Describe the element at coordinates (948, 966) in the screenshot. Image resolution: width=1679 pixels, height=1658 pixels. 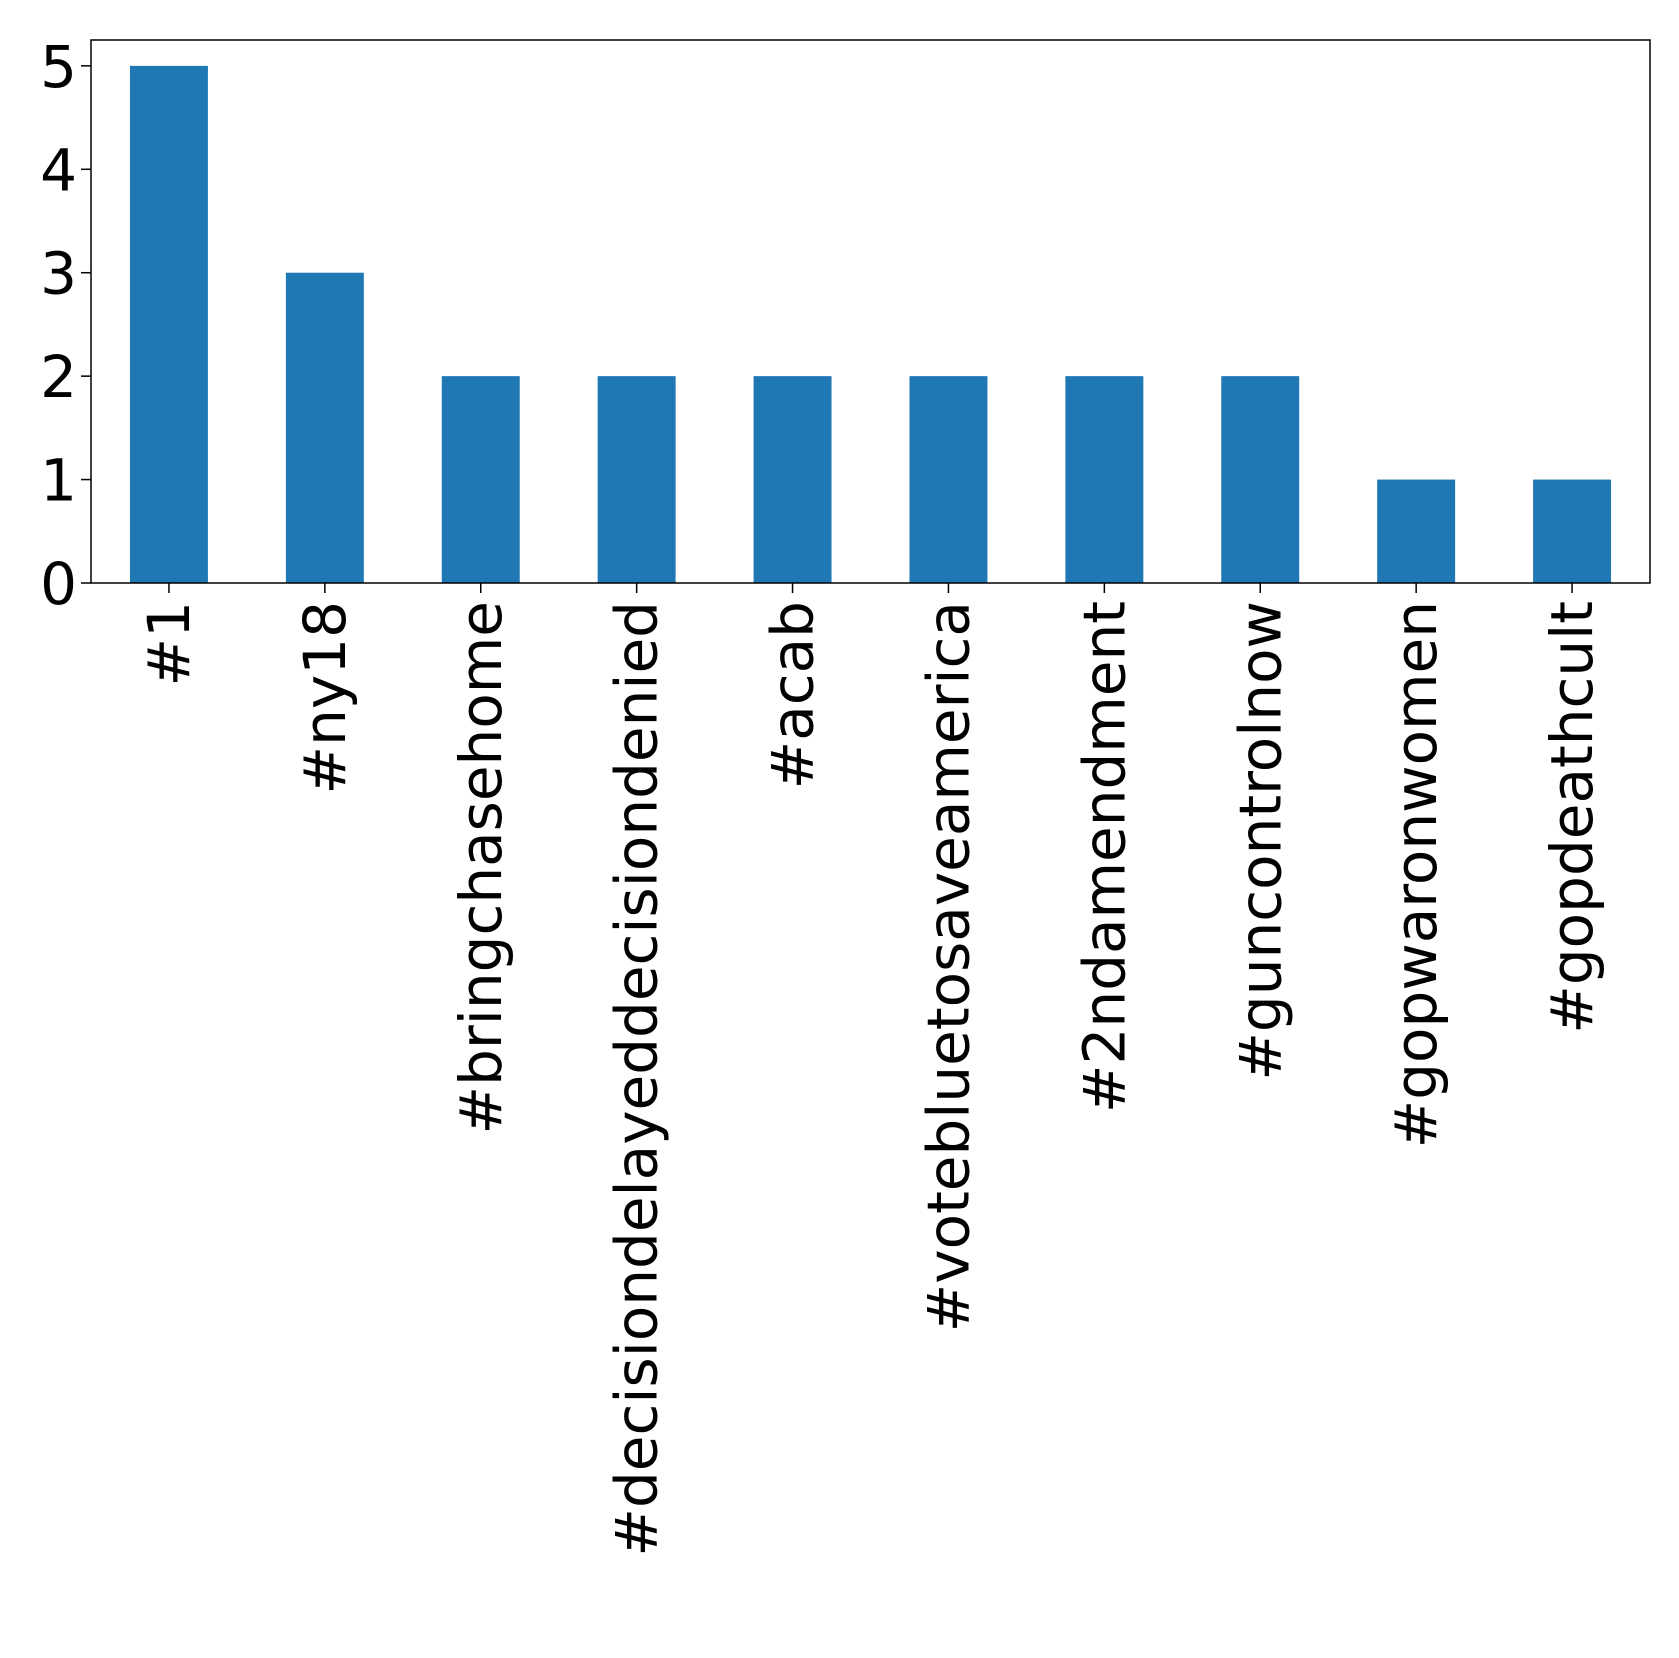
I see `x-tick-label: #votebluetosaveamerica` at that location.